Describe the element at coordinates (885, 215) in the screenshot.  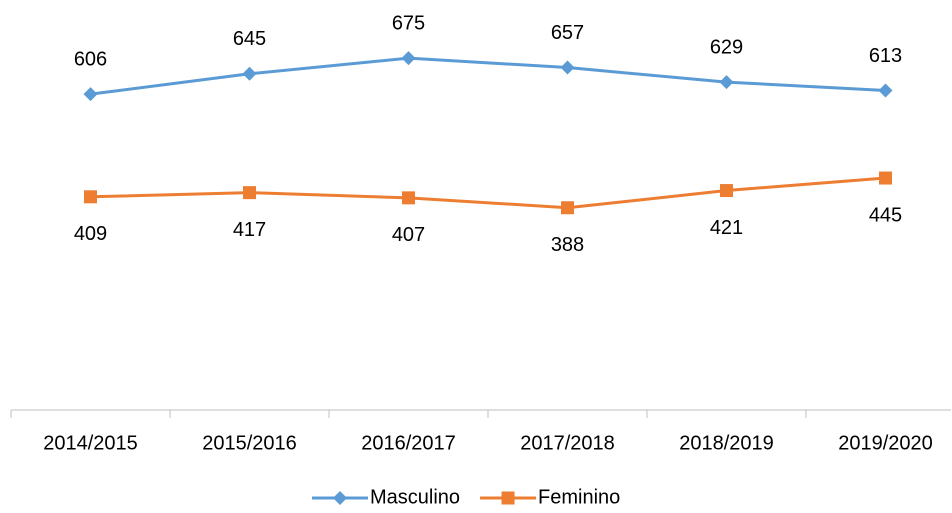
I see `data-label: 445` at that location.